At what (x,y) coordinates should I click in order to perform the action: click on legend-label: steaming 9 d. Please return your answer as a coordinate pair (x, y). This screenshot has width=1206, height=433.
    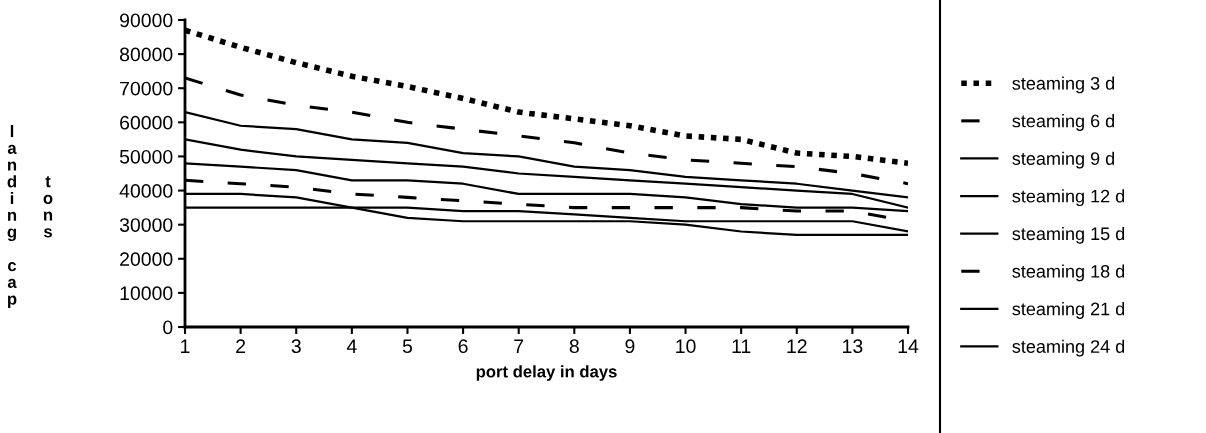
    Looking at the image, I should click on (1063, 160).